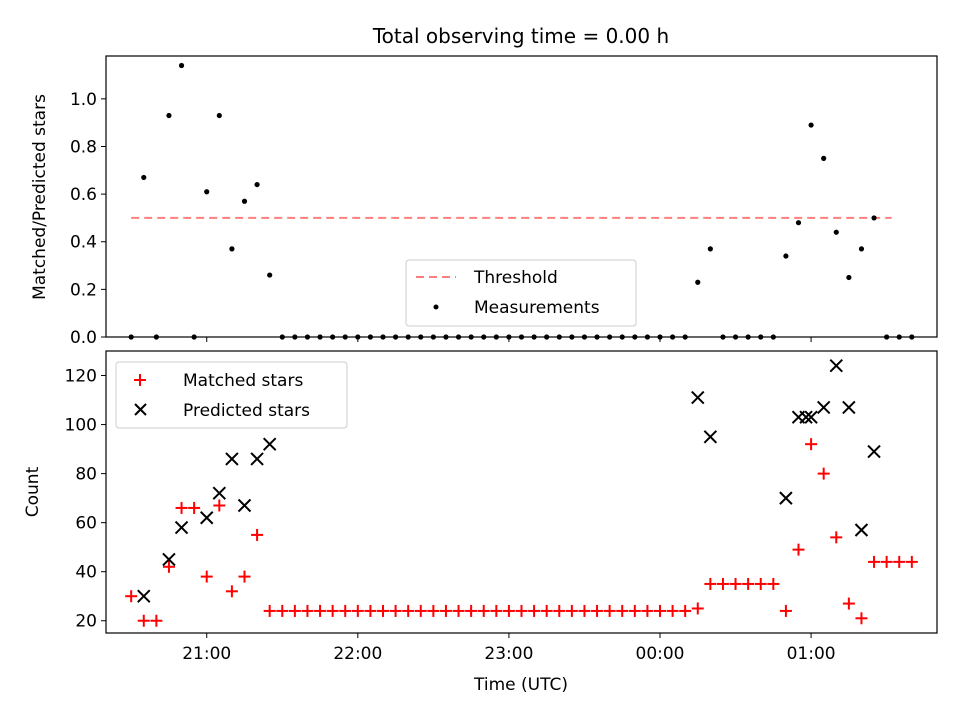 This screenshot has height=720, width=960. I want to click on bottom-y-axis-label: Count, so click(33, 491).